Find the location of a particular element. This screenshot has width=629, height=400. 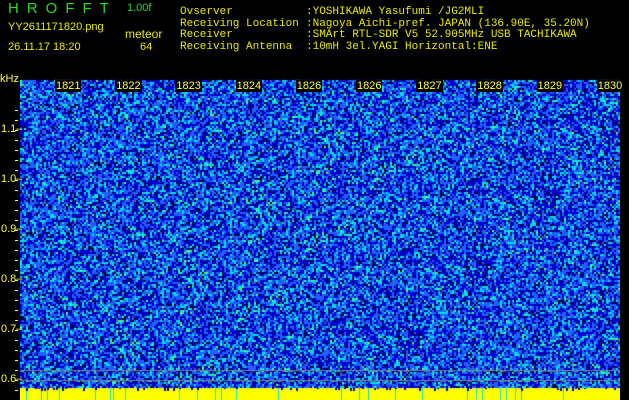

y-tick-label: 0.6– is located at coordinates (12, 379).